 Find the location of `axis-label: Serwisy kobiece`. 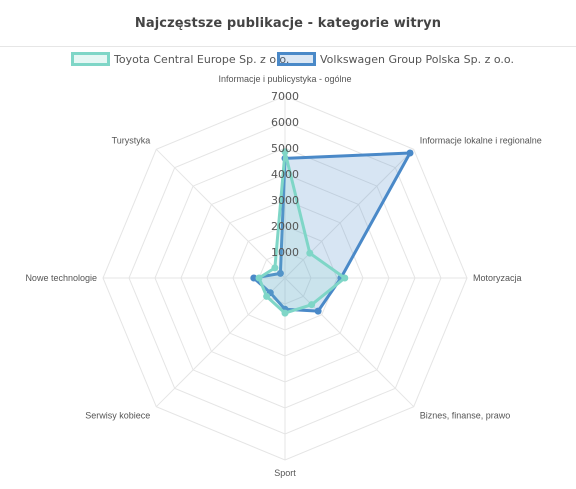

axis-label: Serwisy kobiece is located at coordinates (117, 416).